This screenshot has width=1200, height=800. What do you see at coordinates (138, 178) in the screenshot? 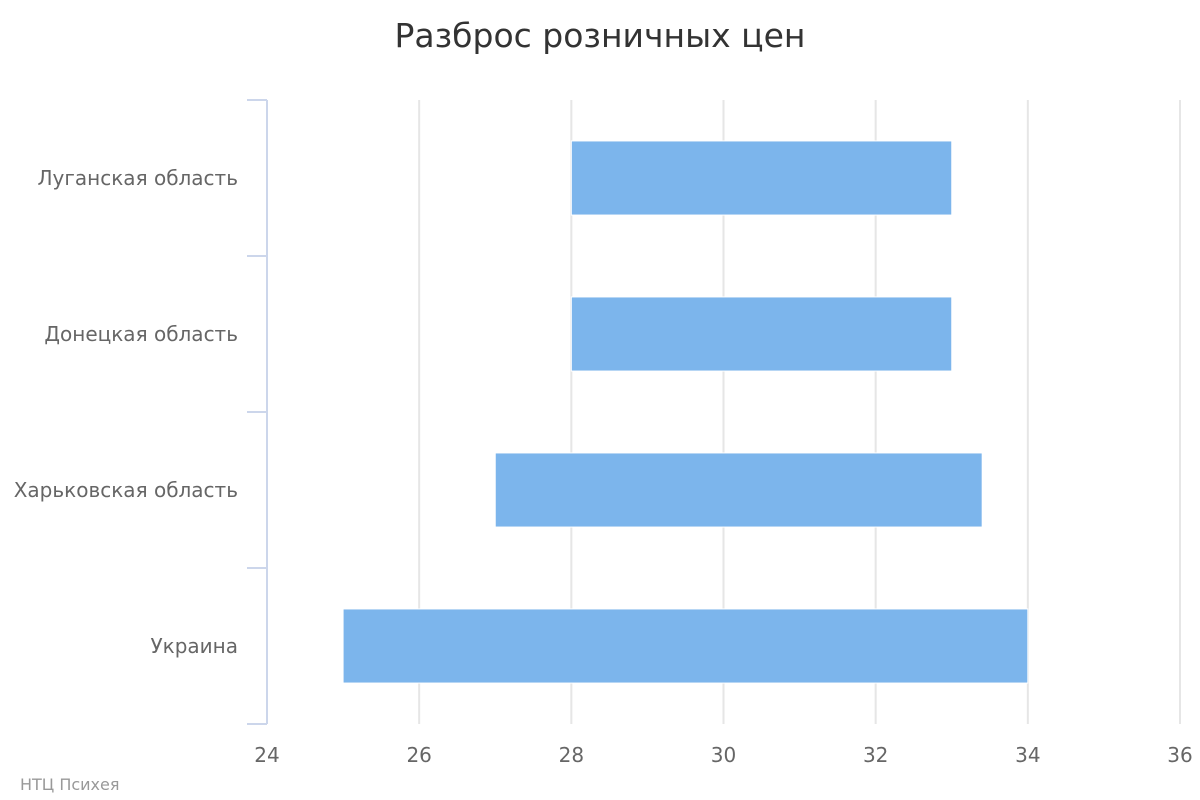
I see `category-label: Луганская область` at bounding box center [138, 178].